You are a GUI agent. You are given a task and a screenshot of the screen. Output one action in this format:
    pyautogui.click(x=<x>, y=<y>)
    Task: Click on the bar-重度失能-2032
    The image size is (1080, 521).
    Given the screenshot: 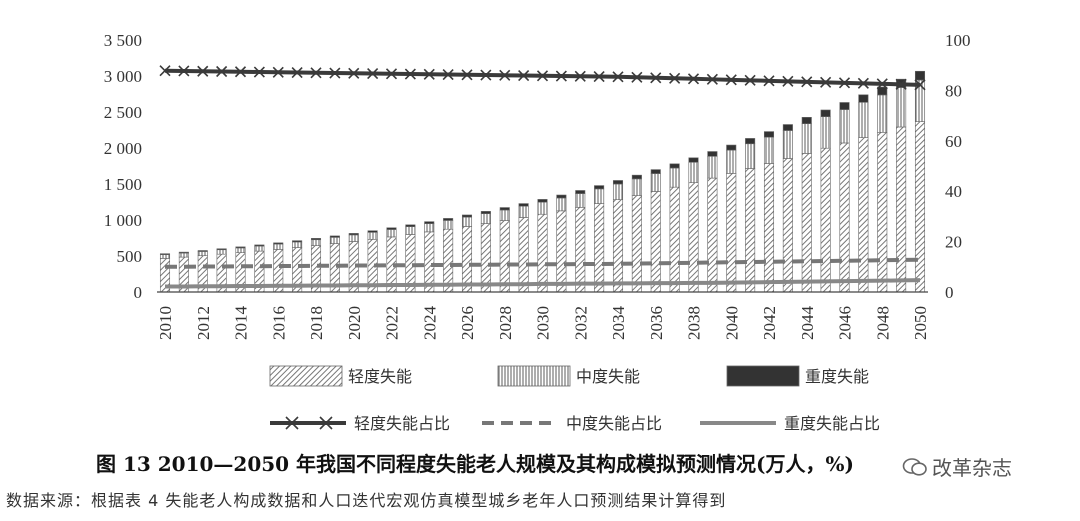 What is the action you would take?
    pyautogui.click(x=580, y=192)
    